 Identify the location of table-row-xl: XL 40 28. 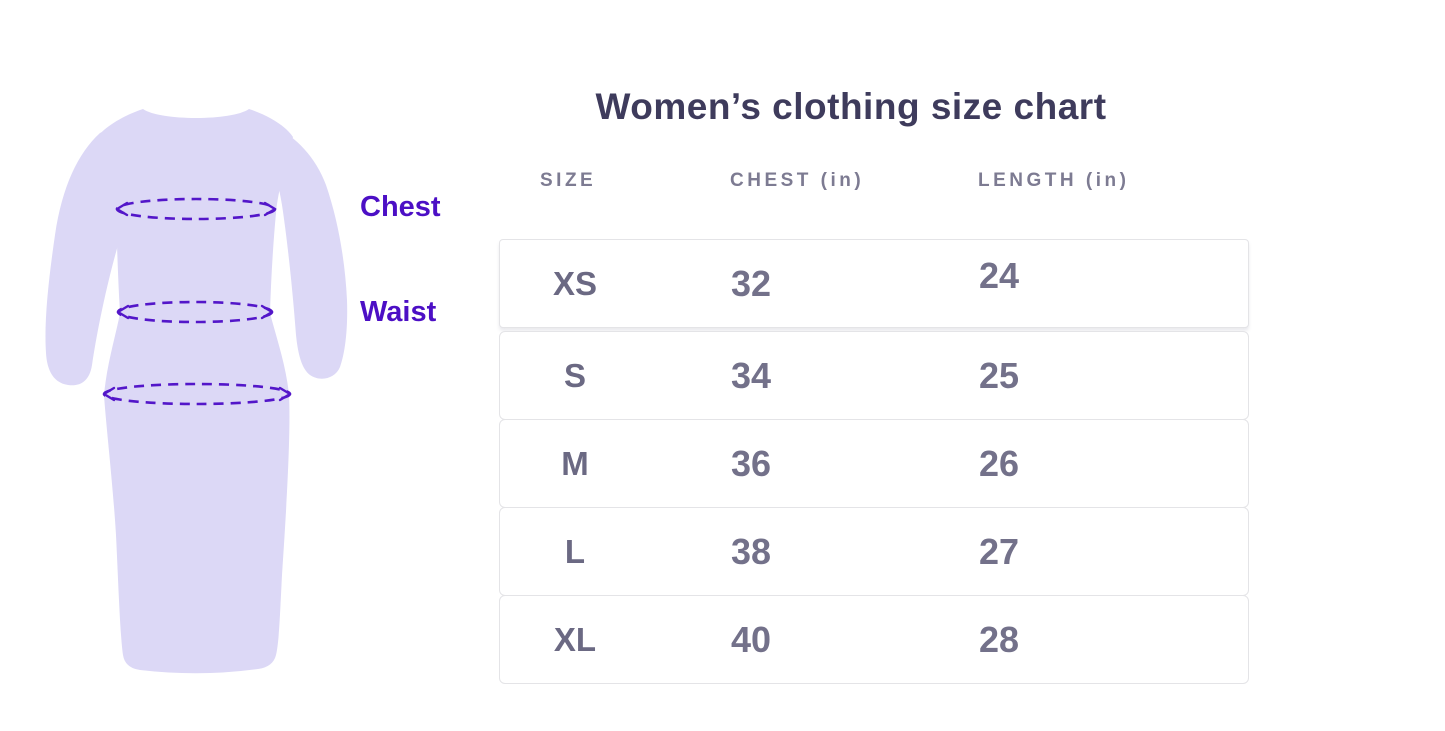
(874, 639).